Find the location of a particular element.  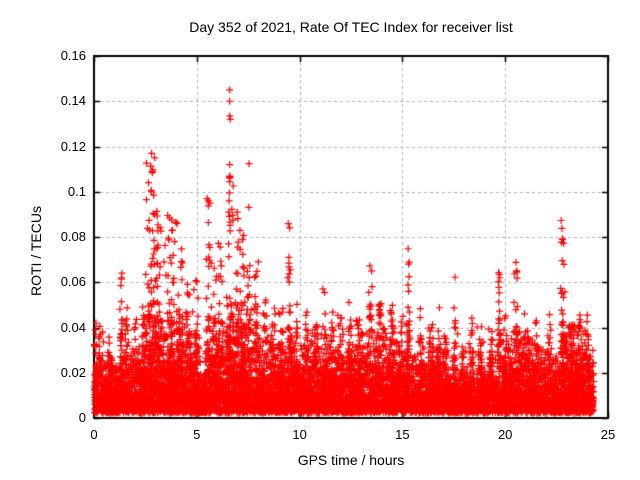

y-tick-label: 0.02 is located at coordinates (73, 372).